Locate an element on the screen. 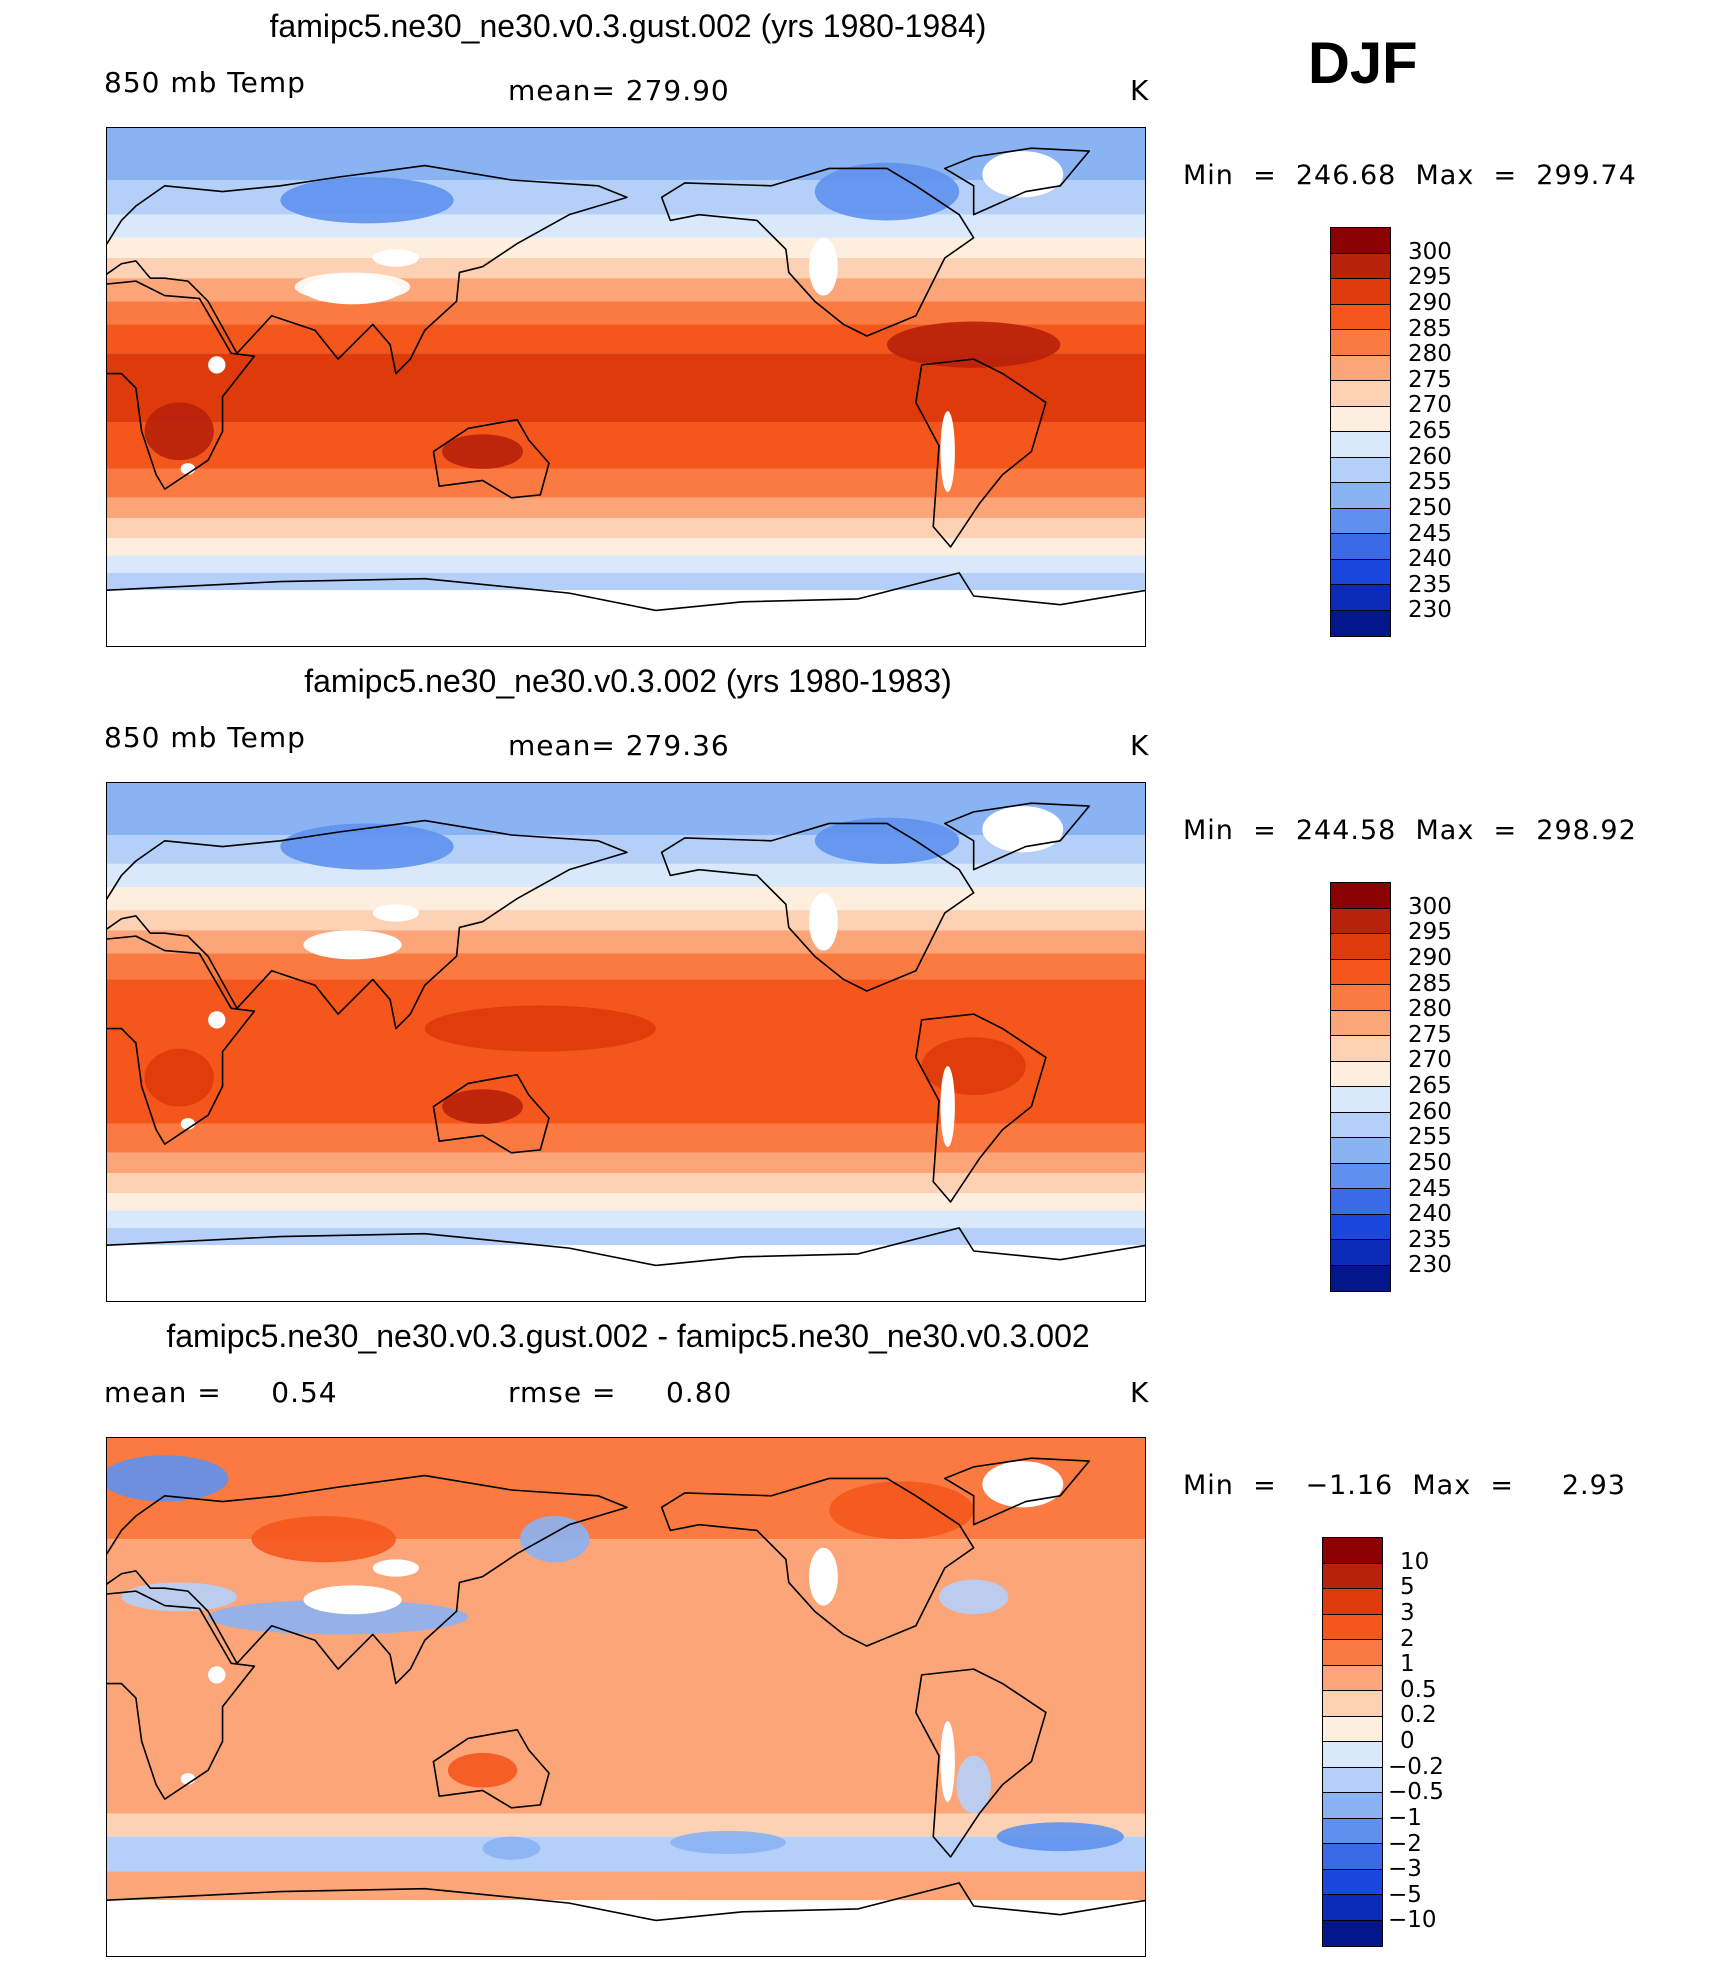  colorbar-tick-label: 5 is located at coordinates (1407, 1587).